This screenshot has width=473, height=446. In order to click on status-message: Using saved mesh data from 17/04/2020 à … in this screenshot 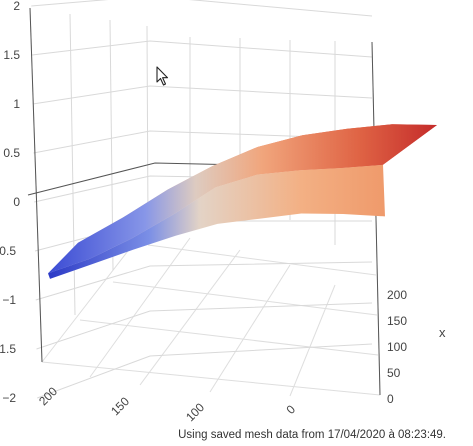, I will do `click(312, 435)`.